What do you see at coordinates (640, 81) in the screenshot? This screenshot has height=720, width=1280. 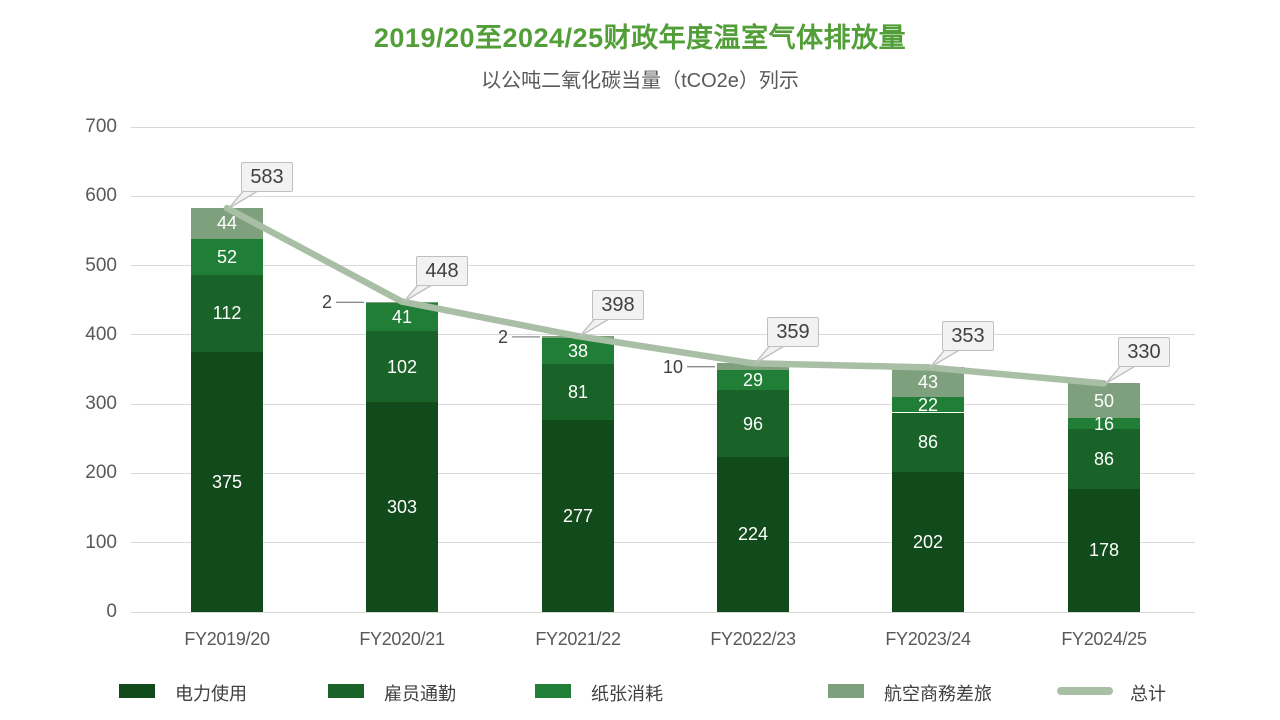 I see `chart-subtitle: 以公吨二氧化碳当量（tCO2e）列示` at bounding box center [640, 81].